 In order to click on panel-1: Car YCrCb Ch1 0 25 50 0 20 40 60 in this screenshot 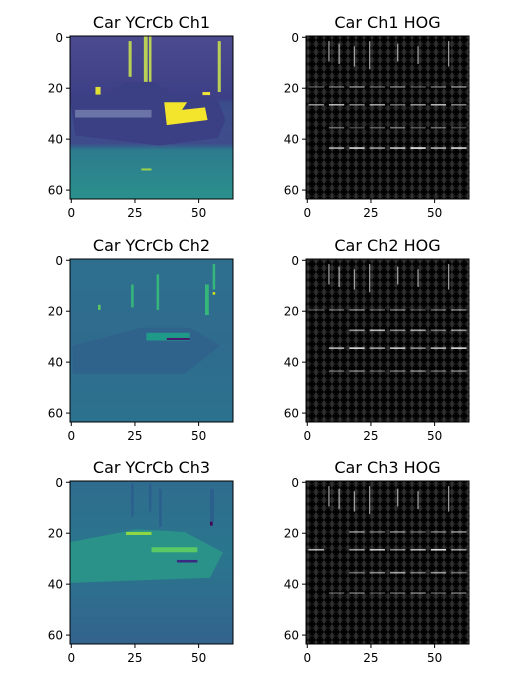, I will do `click(140, 116)`.